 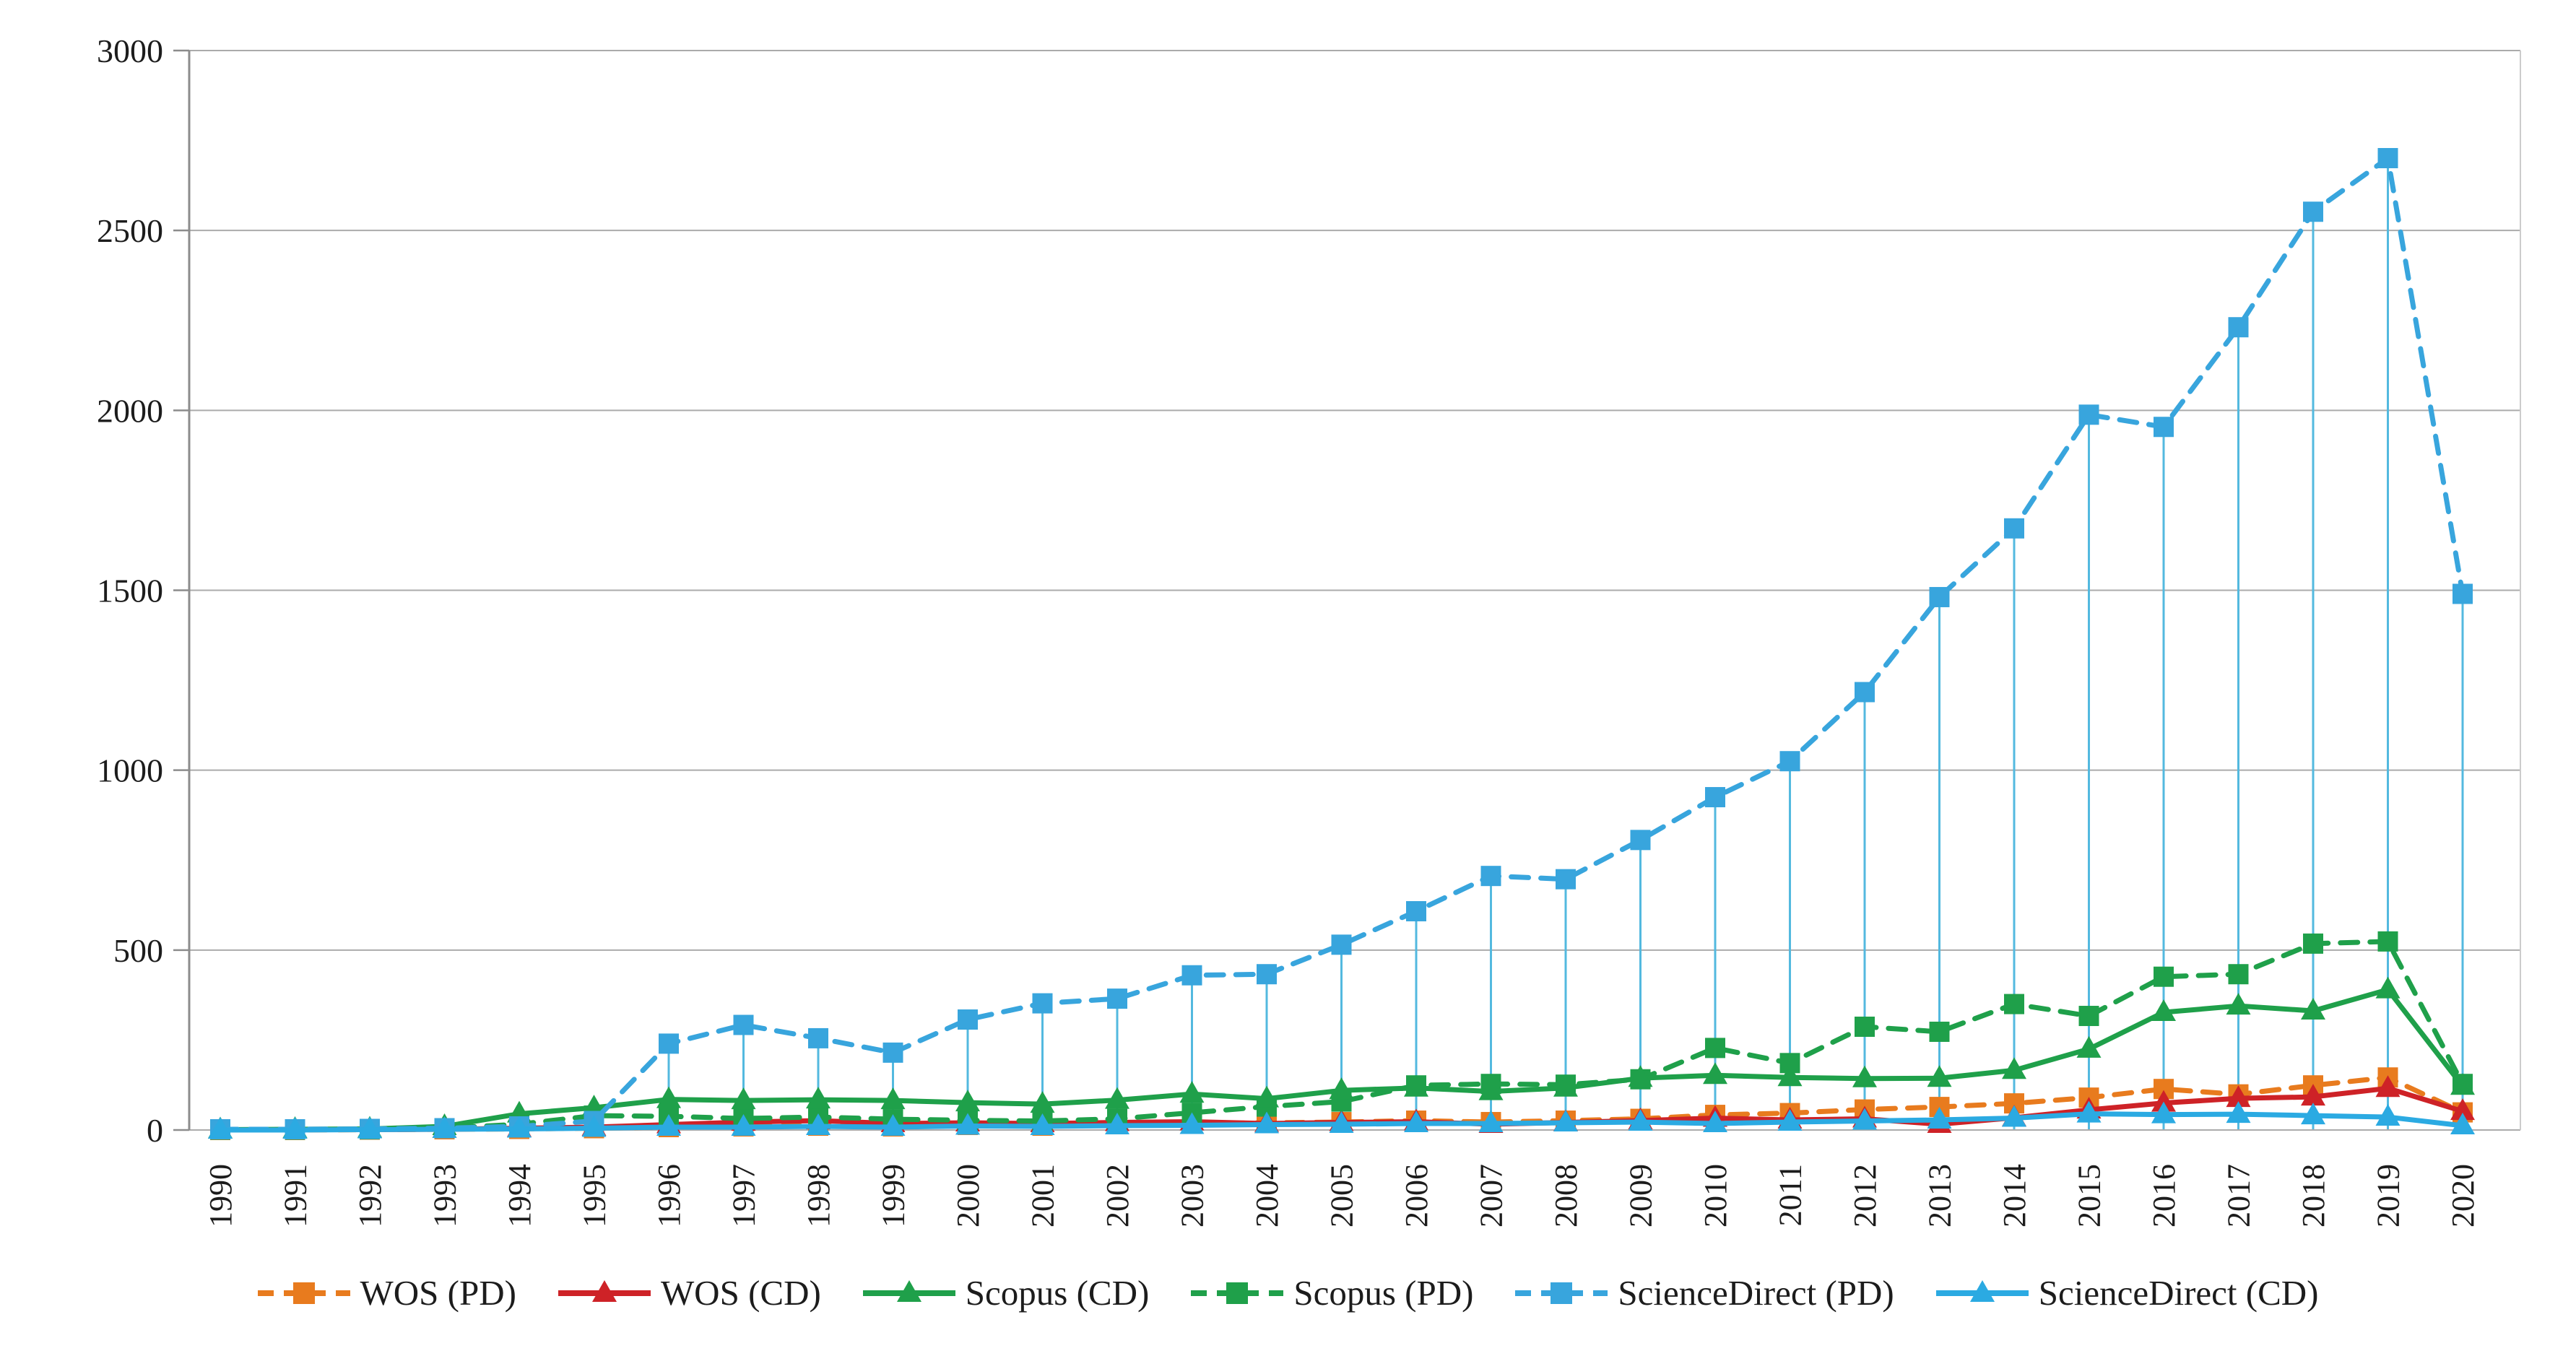 I want to click on legend-item-wos-pd: WOS (PD), so click(x=386, y=1292).